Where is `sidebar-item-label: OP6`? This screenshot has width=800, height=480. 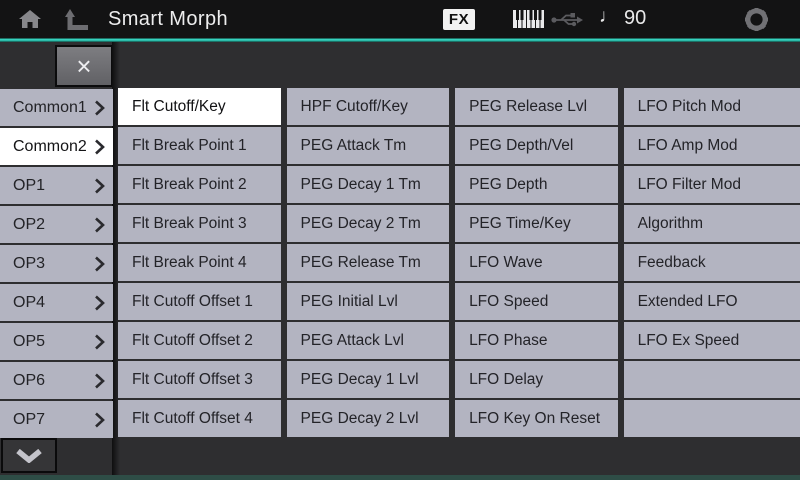
sidebar-item-label: OP6 is located at coordinates (29, 380).